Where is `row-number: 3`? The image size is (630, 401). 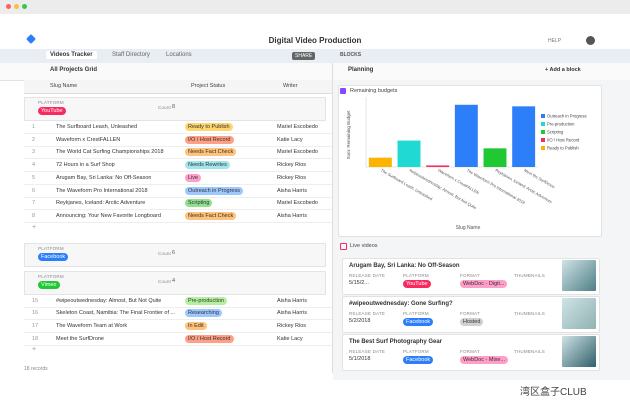
row-number: 3 is located at coordinates (34, 152).